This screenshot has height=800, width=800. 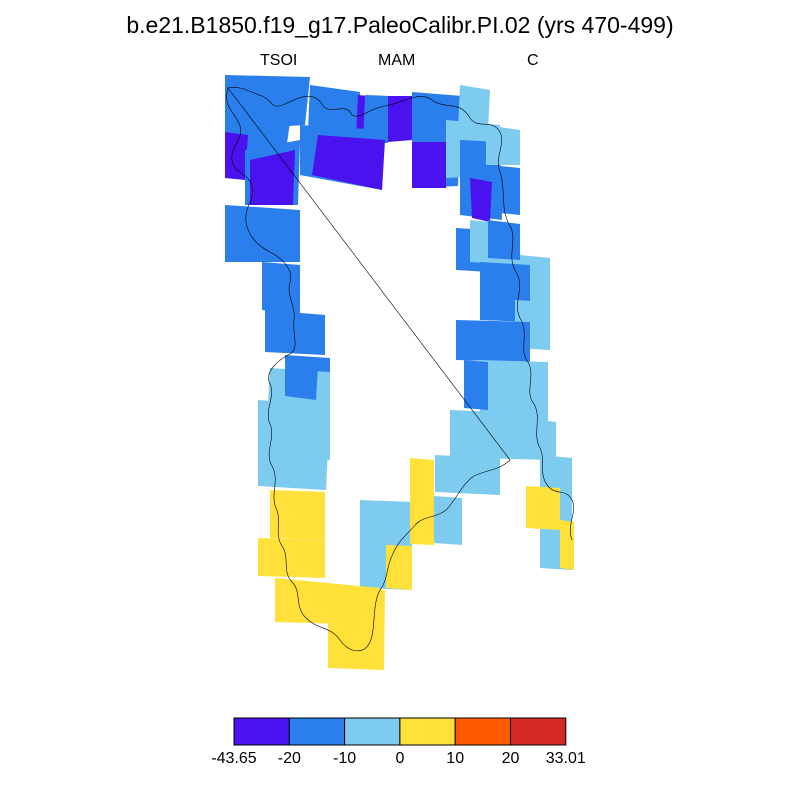 I want to click on colorbar-tick-label: -20, so click(x=289, y=758).